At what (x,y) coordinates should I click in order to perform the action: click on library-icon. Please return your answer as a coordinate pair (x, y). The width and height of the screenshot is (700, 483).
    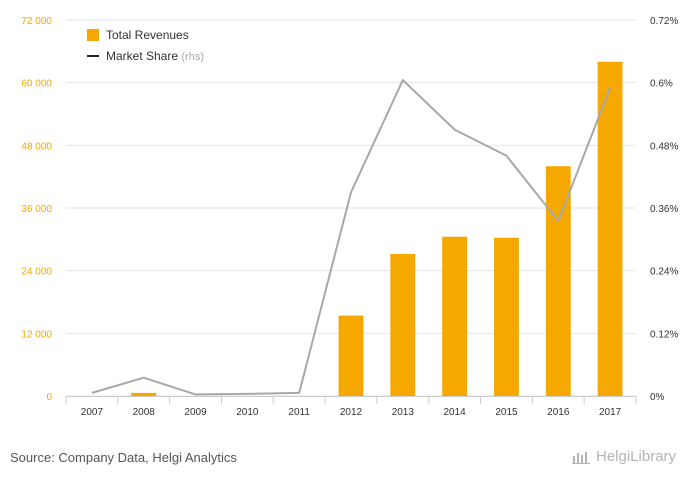
    Looking at the image, I should click on (581, 457).